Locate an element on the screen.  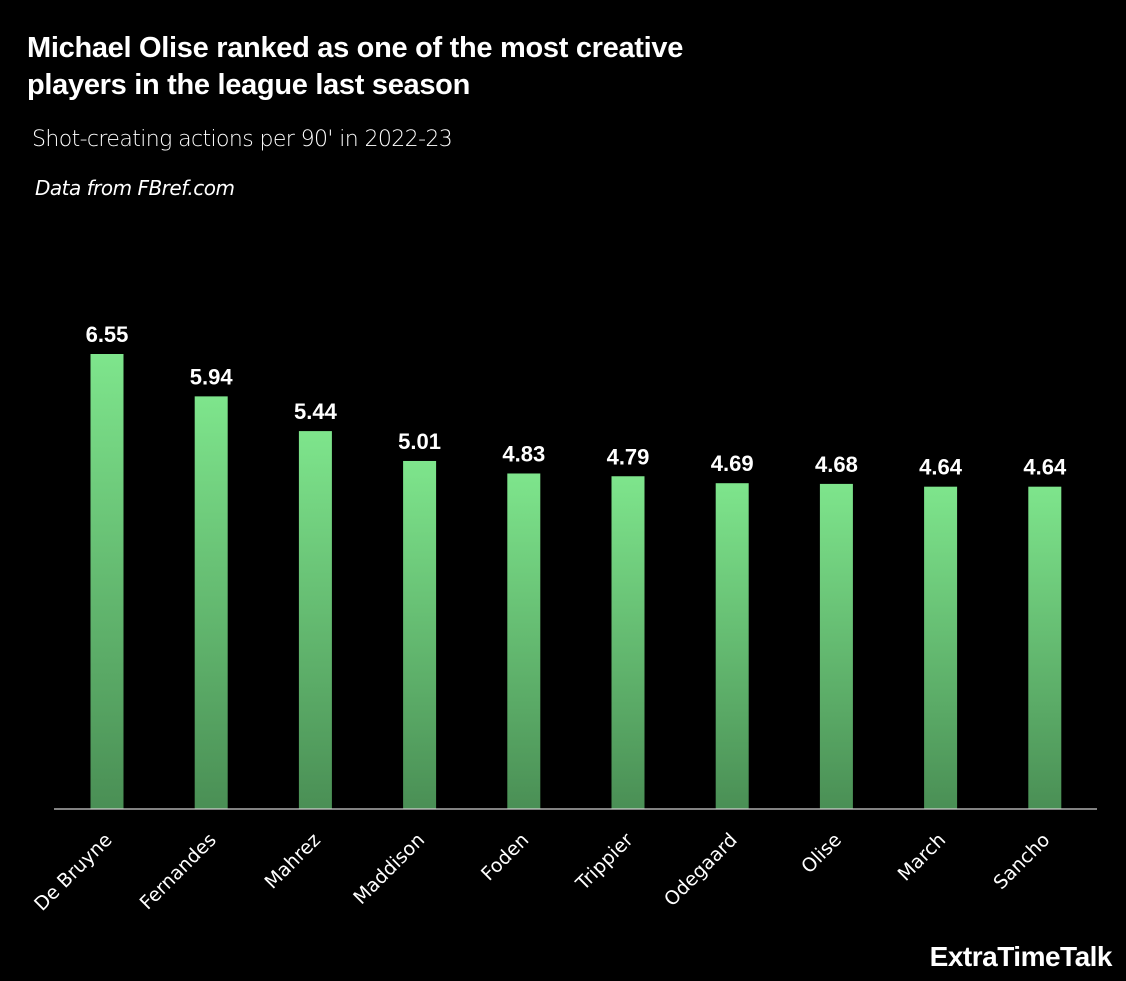
x-tick-label: Odegaard is located at coordinates (701, 870).